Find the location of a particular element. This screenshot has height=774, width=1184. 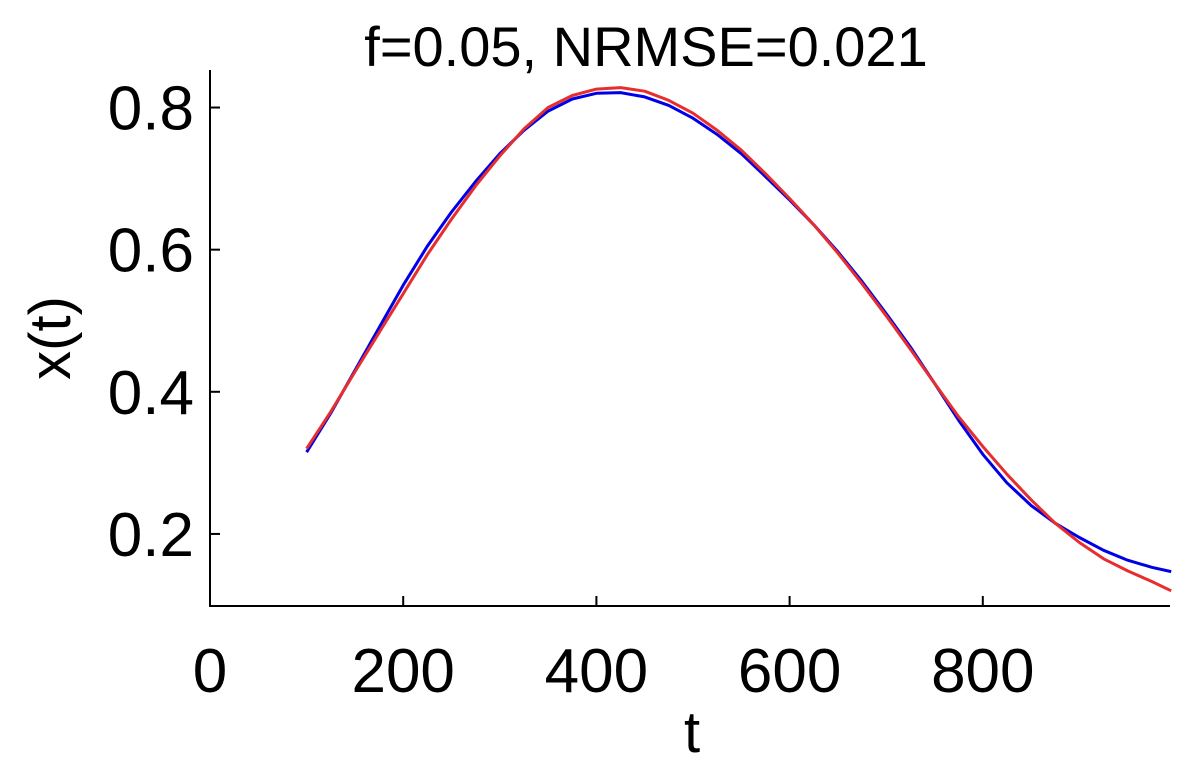

y-tick-label: 0.8 is located at coordinates (151, 109).